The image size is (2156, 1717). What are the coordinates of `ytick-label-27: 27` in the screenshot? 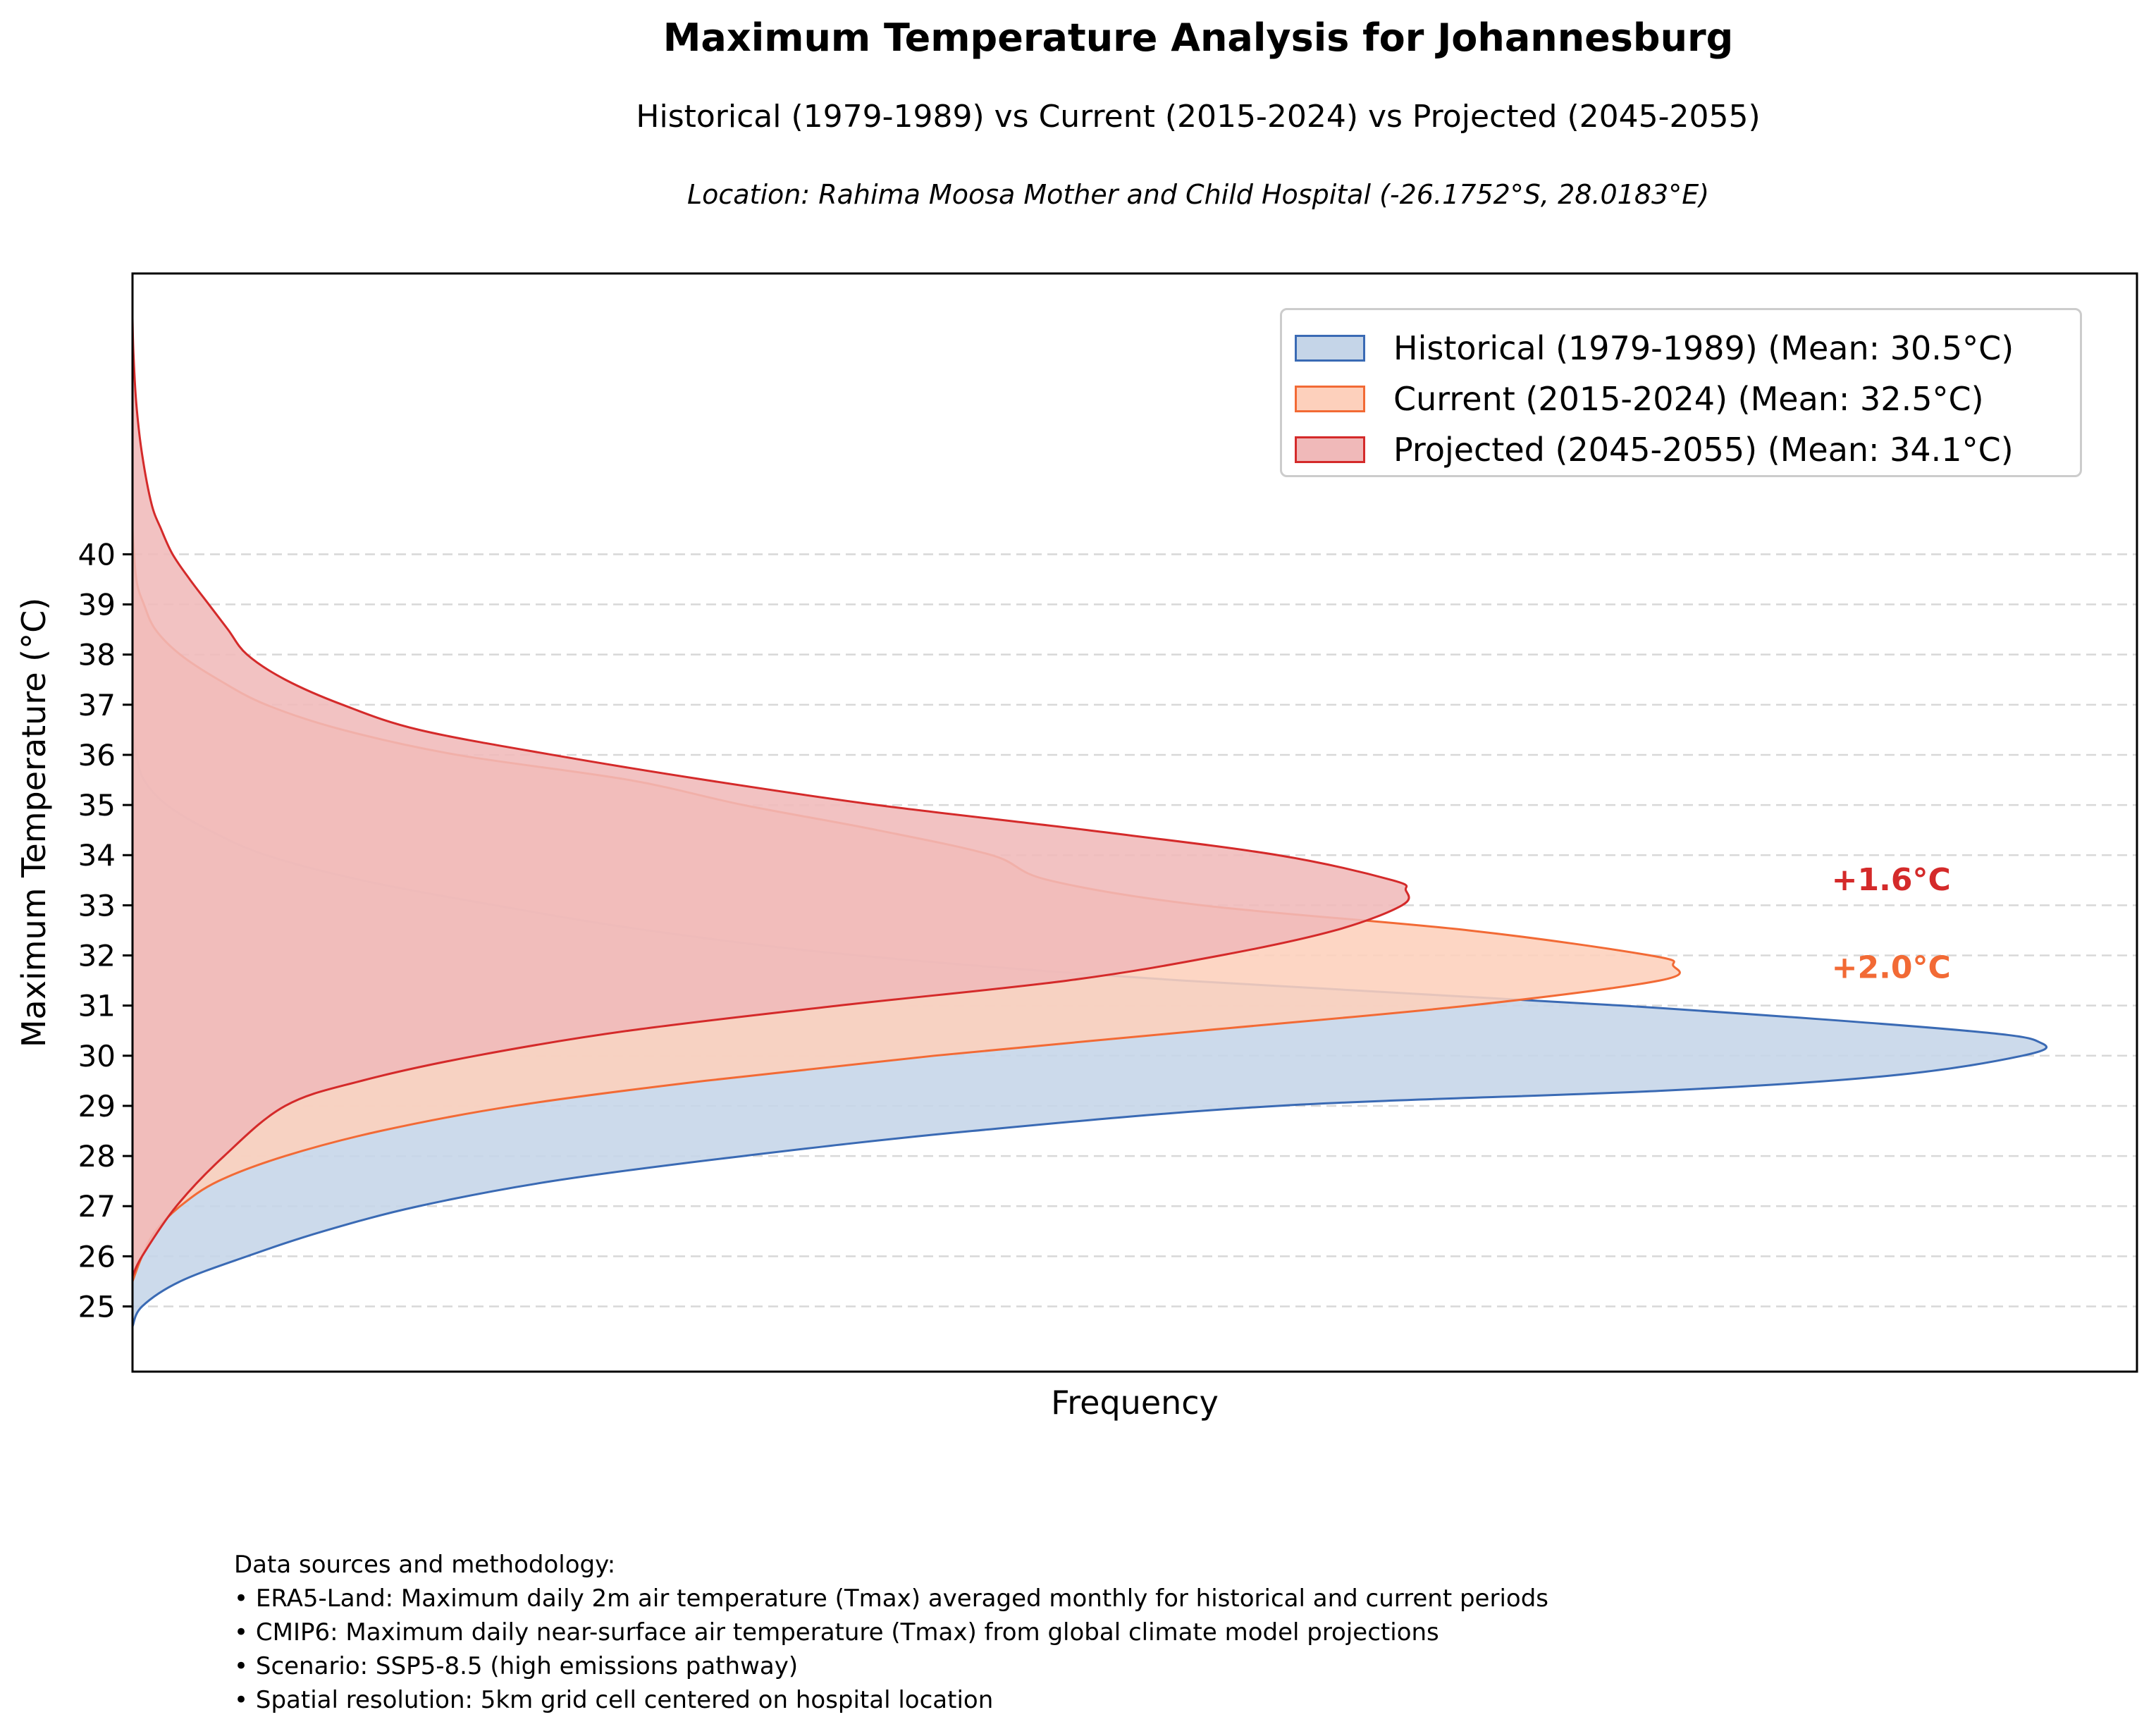 It's located at (97, 1206).